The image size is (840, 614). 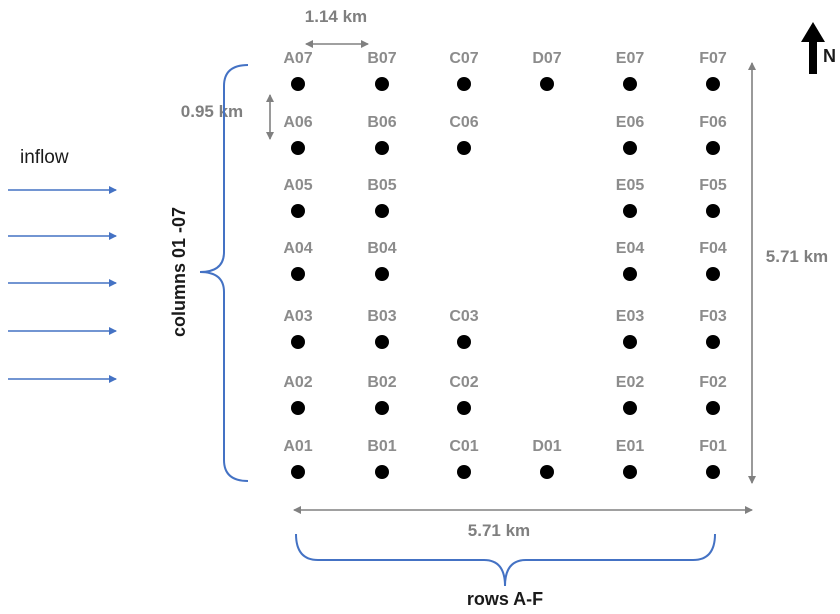 I want to click on total-height-label: 5.71 km, so click(x=797, y=256).